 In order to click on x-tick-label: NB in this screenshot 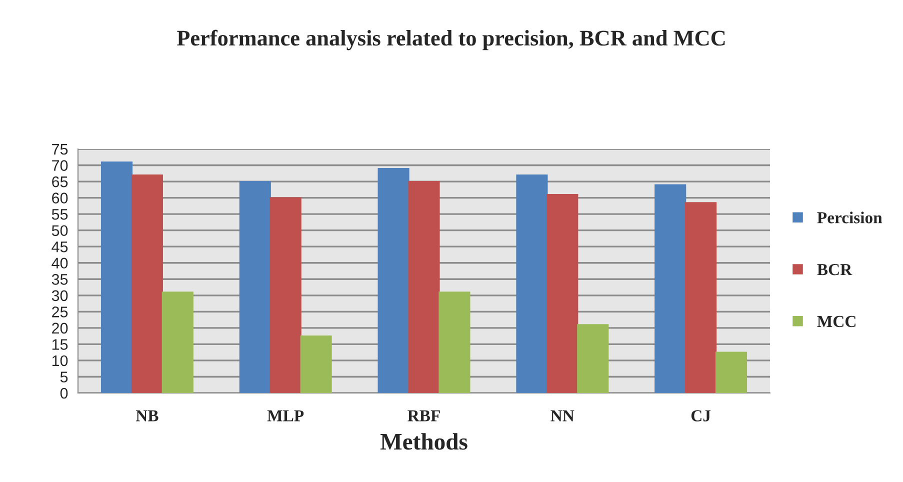, I will do `click(147, 416)`.